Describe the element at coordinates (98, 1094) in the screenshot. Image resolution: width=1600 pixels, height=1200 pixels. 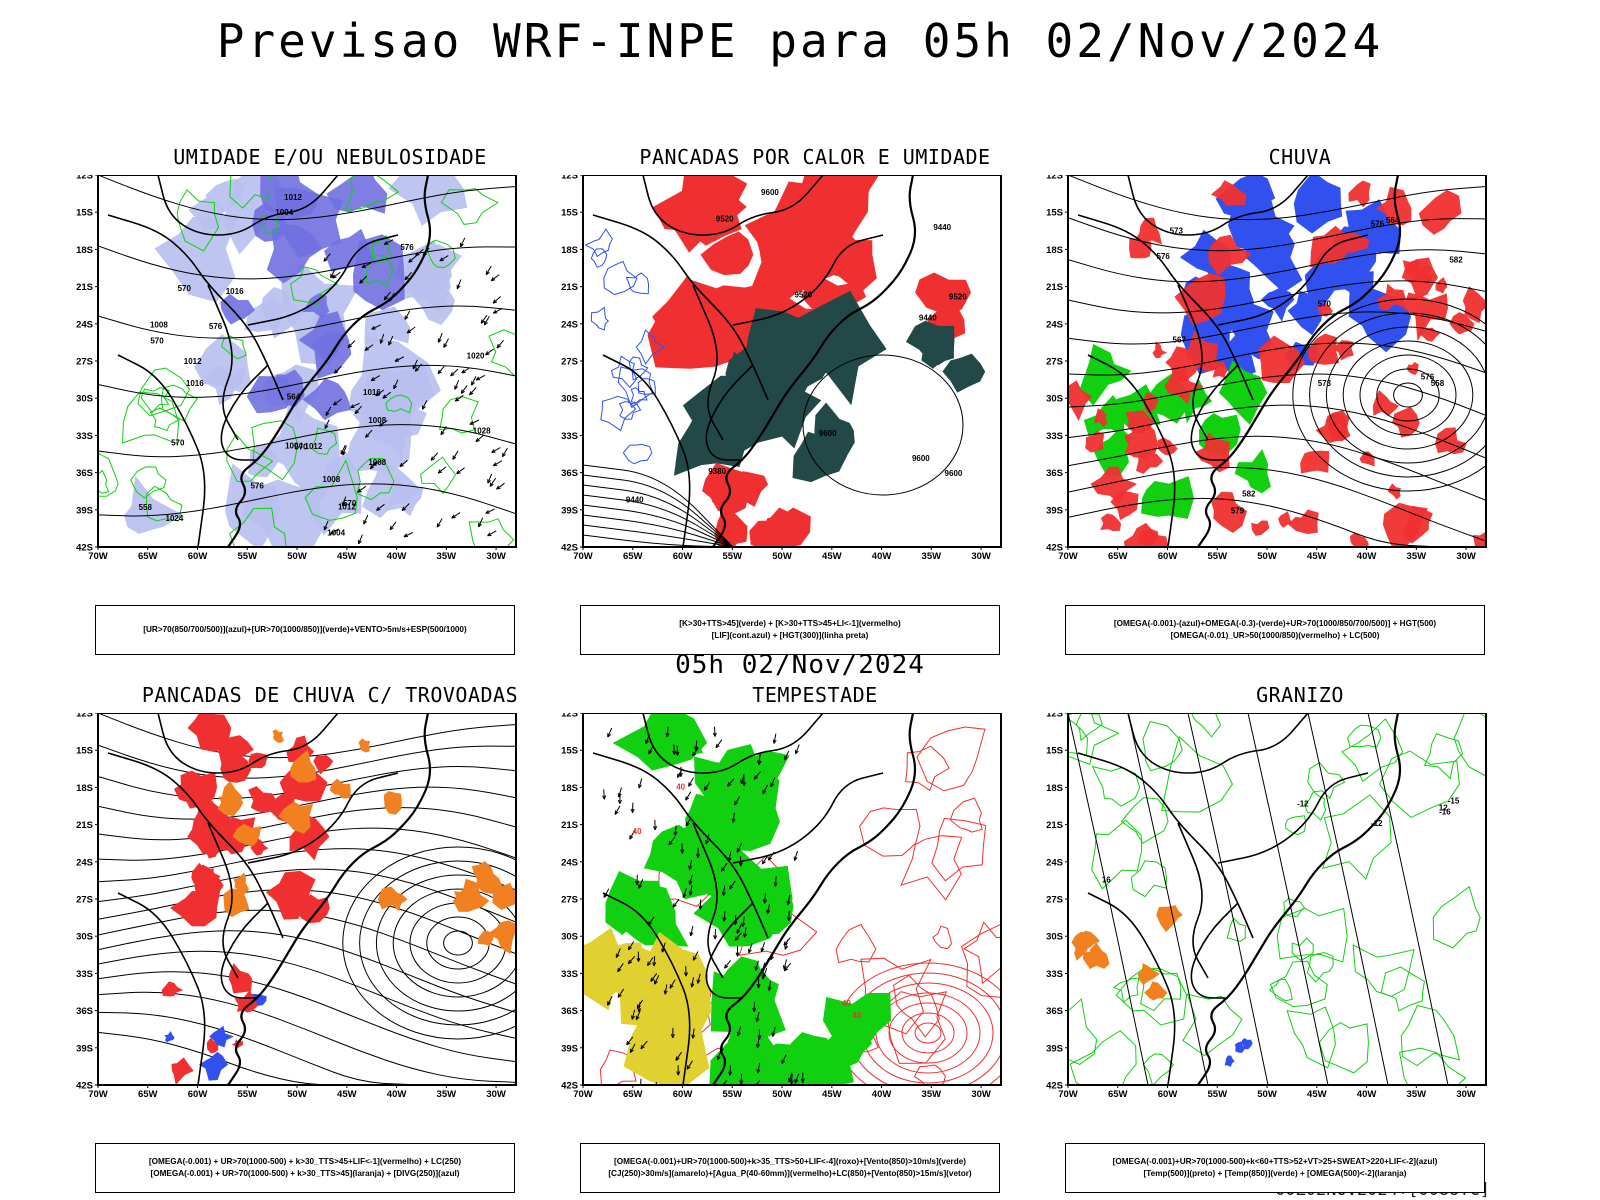
I see `lon-tick-label: 70W` at that location.